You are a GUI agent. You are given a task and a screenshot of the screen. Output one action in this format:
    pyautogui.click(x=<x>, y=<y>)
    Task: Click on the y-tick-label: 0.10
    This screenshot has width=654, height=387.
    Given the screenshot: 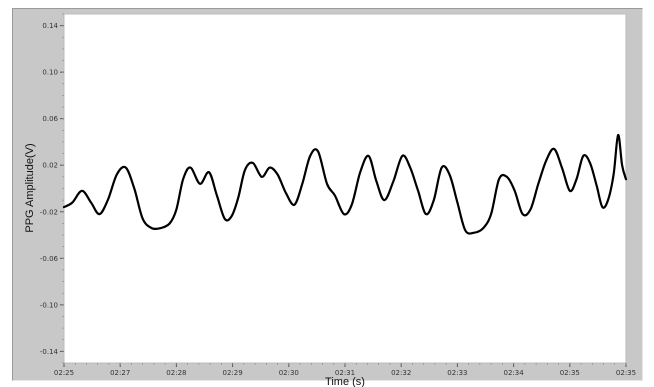 What is the action you would take?
    pyautogui.click(x=50, y=73)
    